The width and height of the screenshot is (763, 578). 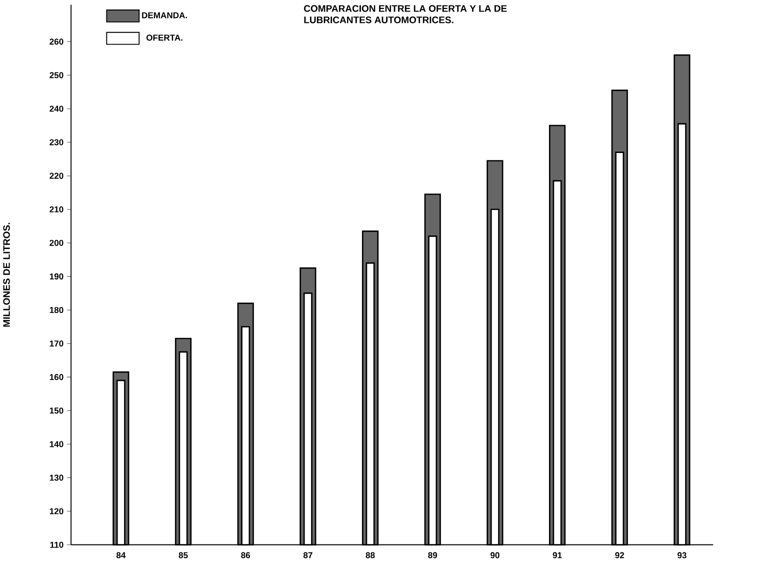 What do you see at coordinates (164, 15) in the screenshot?
I see `legend-label: DEMANDA.` at bounding box center [164, 15].